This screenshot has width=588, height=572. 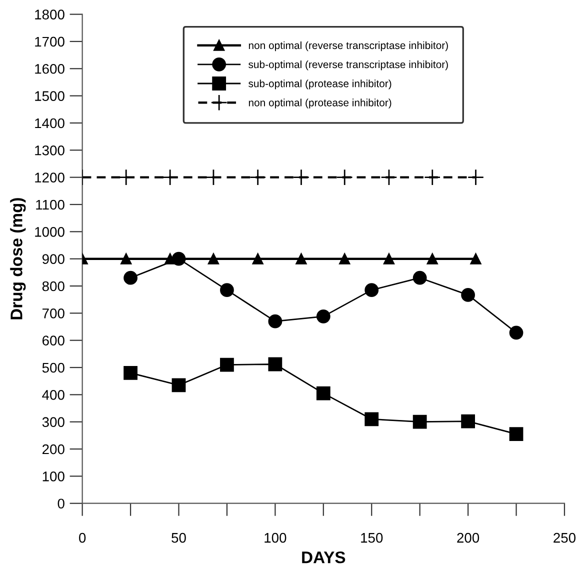 What do you see at coordinates (348, 65) in the screenshot?
I see `legend-label: sub-optimal (reverse transcriptase inhibitor)` at bounding box center [348, 65].